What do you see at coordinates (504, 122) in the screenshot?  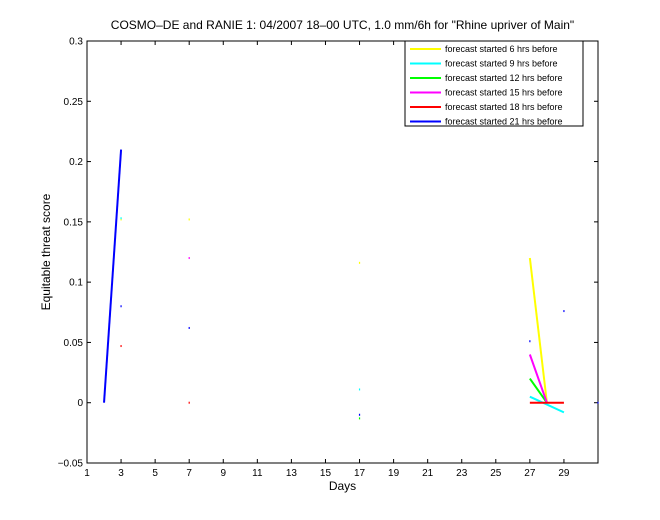 I see `legend-item-label: forecast started 21 hrs before` at bounding box center [504, 122].